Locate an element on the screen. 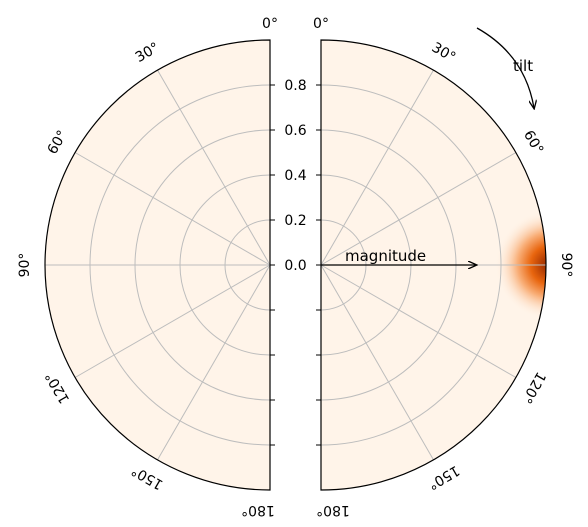 The height and width of the screenshot is (527, 588). right-angle-tick-label: 60° is located at coordinates (533, 143).